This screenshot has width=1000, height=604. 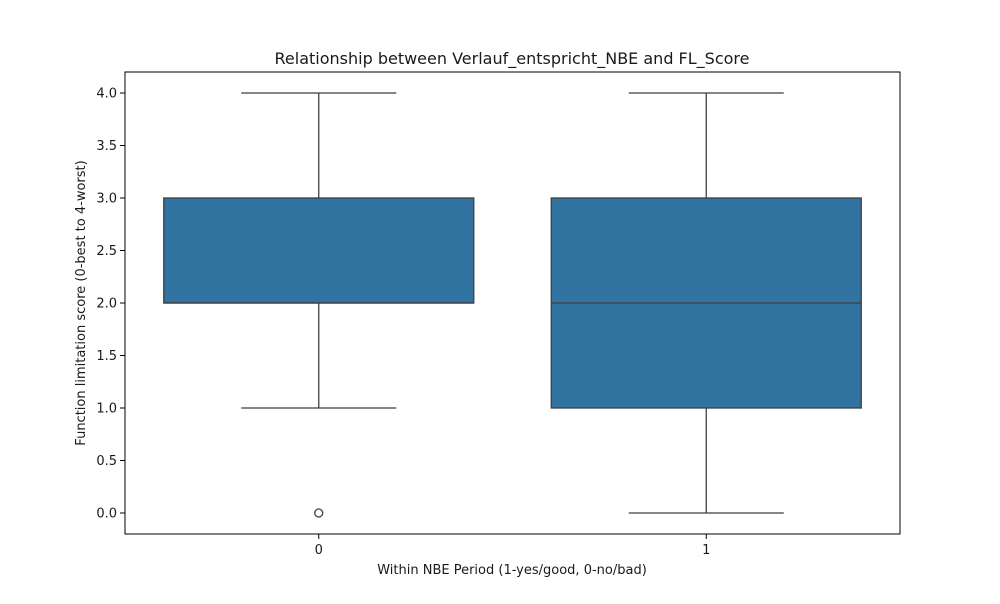 What do you see at coordinates (106, 461) in the screenshot?
I see `y-tick-label: 0.5` at bounding box center [106, 461].